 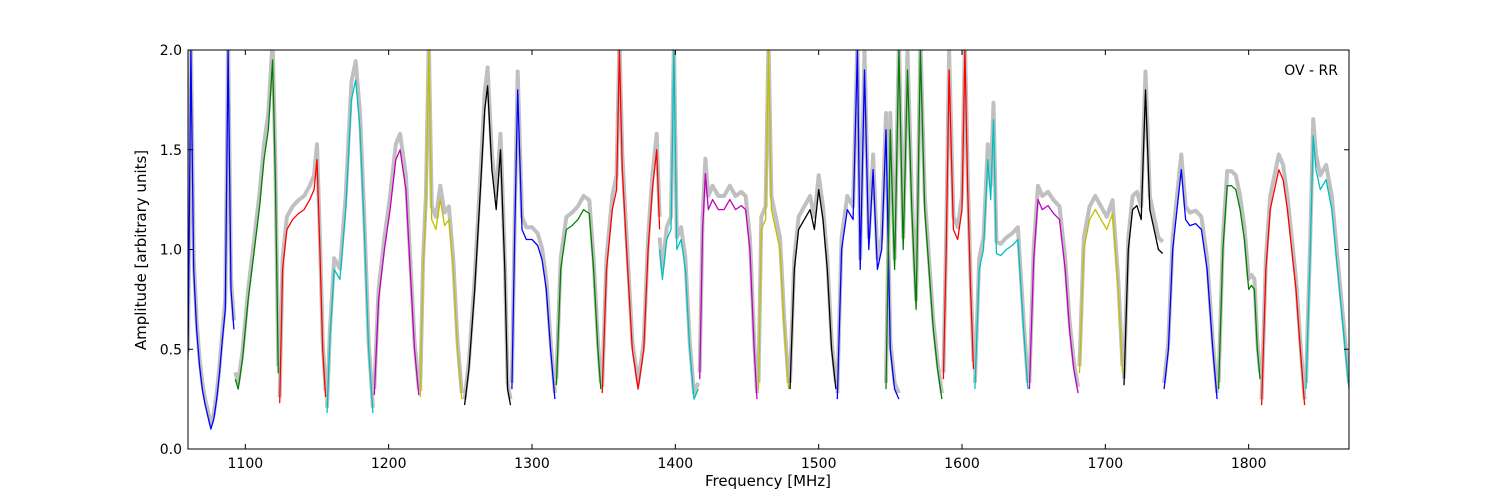 I want to click on x-axis-label: Frequency [MHz], so click(x=768, y=481).